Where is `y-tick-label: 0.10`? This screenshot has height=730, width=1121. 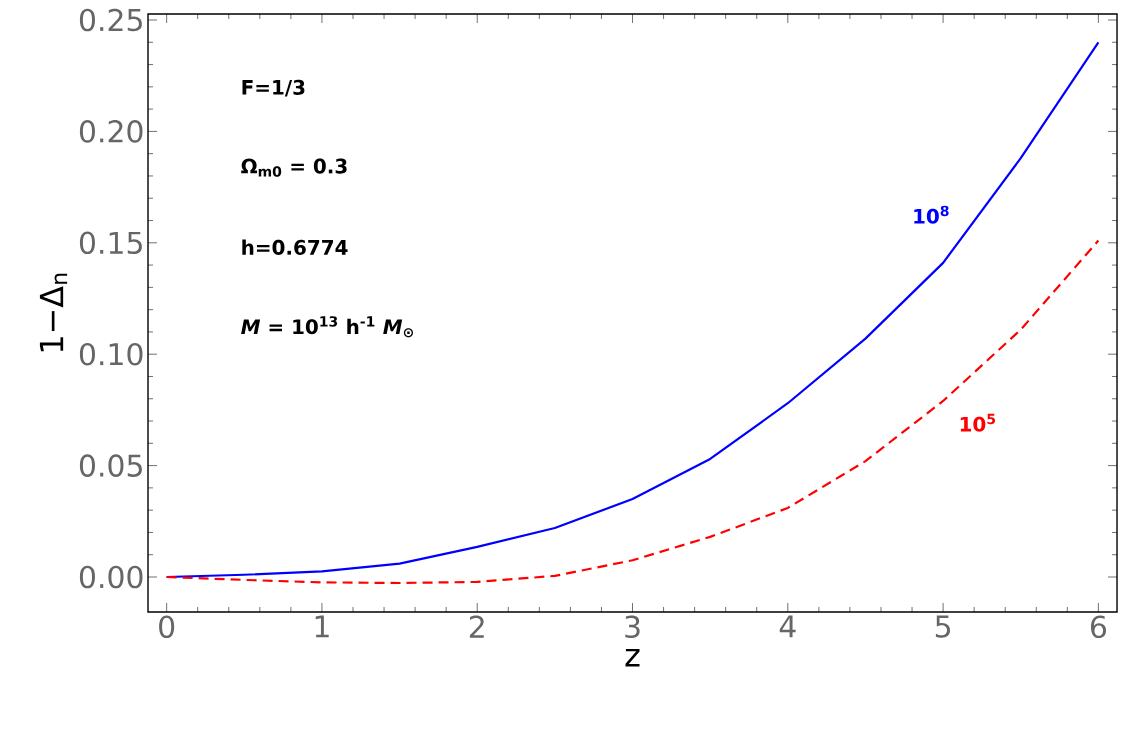 y-tick-label: 0.10 is located at coordinates (111, 354).